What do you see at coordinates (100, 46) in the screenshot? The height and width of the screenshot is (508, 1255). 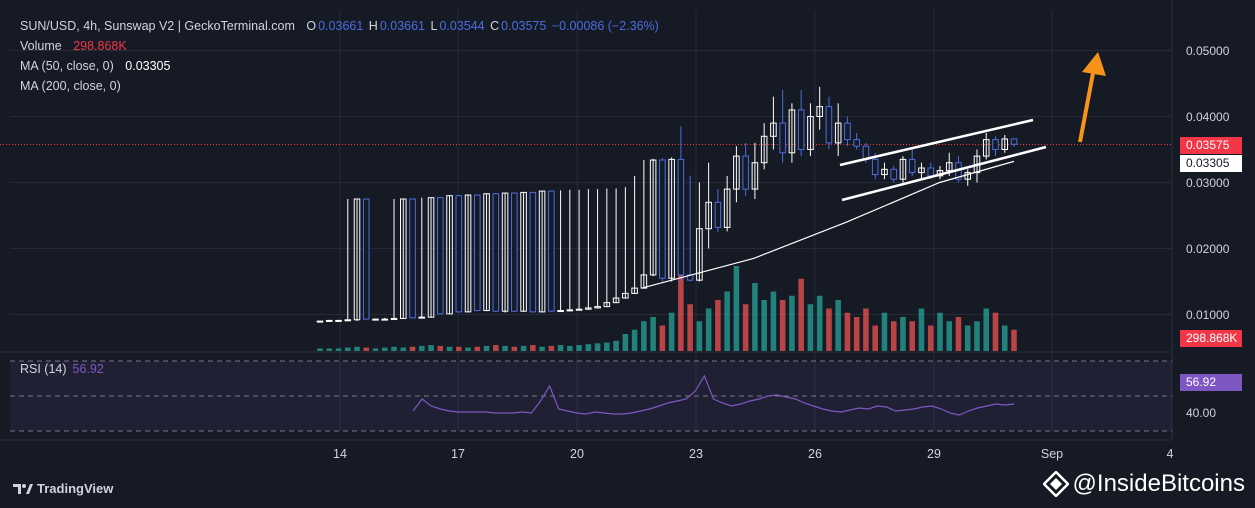 I see `volume-value: 298.868K` at bounding box center [100, 46].